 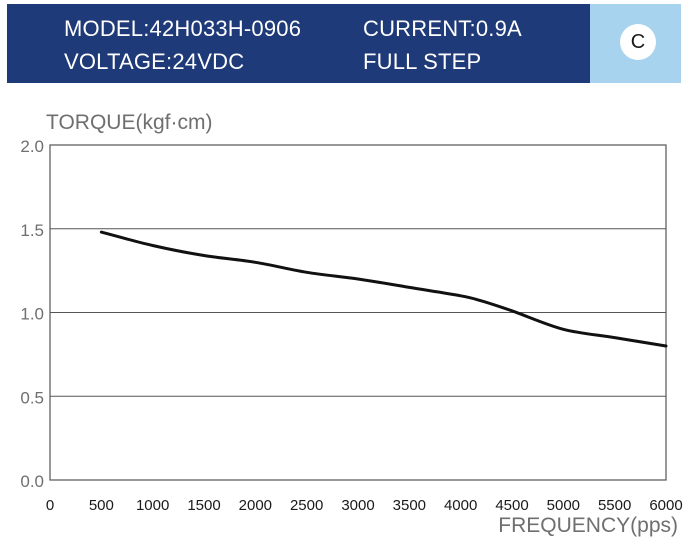 What do you see at coordinates (588, 525) in the screenshot?
I see `x-axis-label: FREQUENCY(pps)` at bounding box center [588, 525].